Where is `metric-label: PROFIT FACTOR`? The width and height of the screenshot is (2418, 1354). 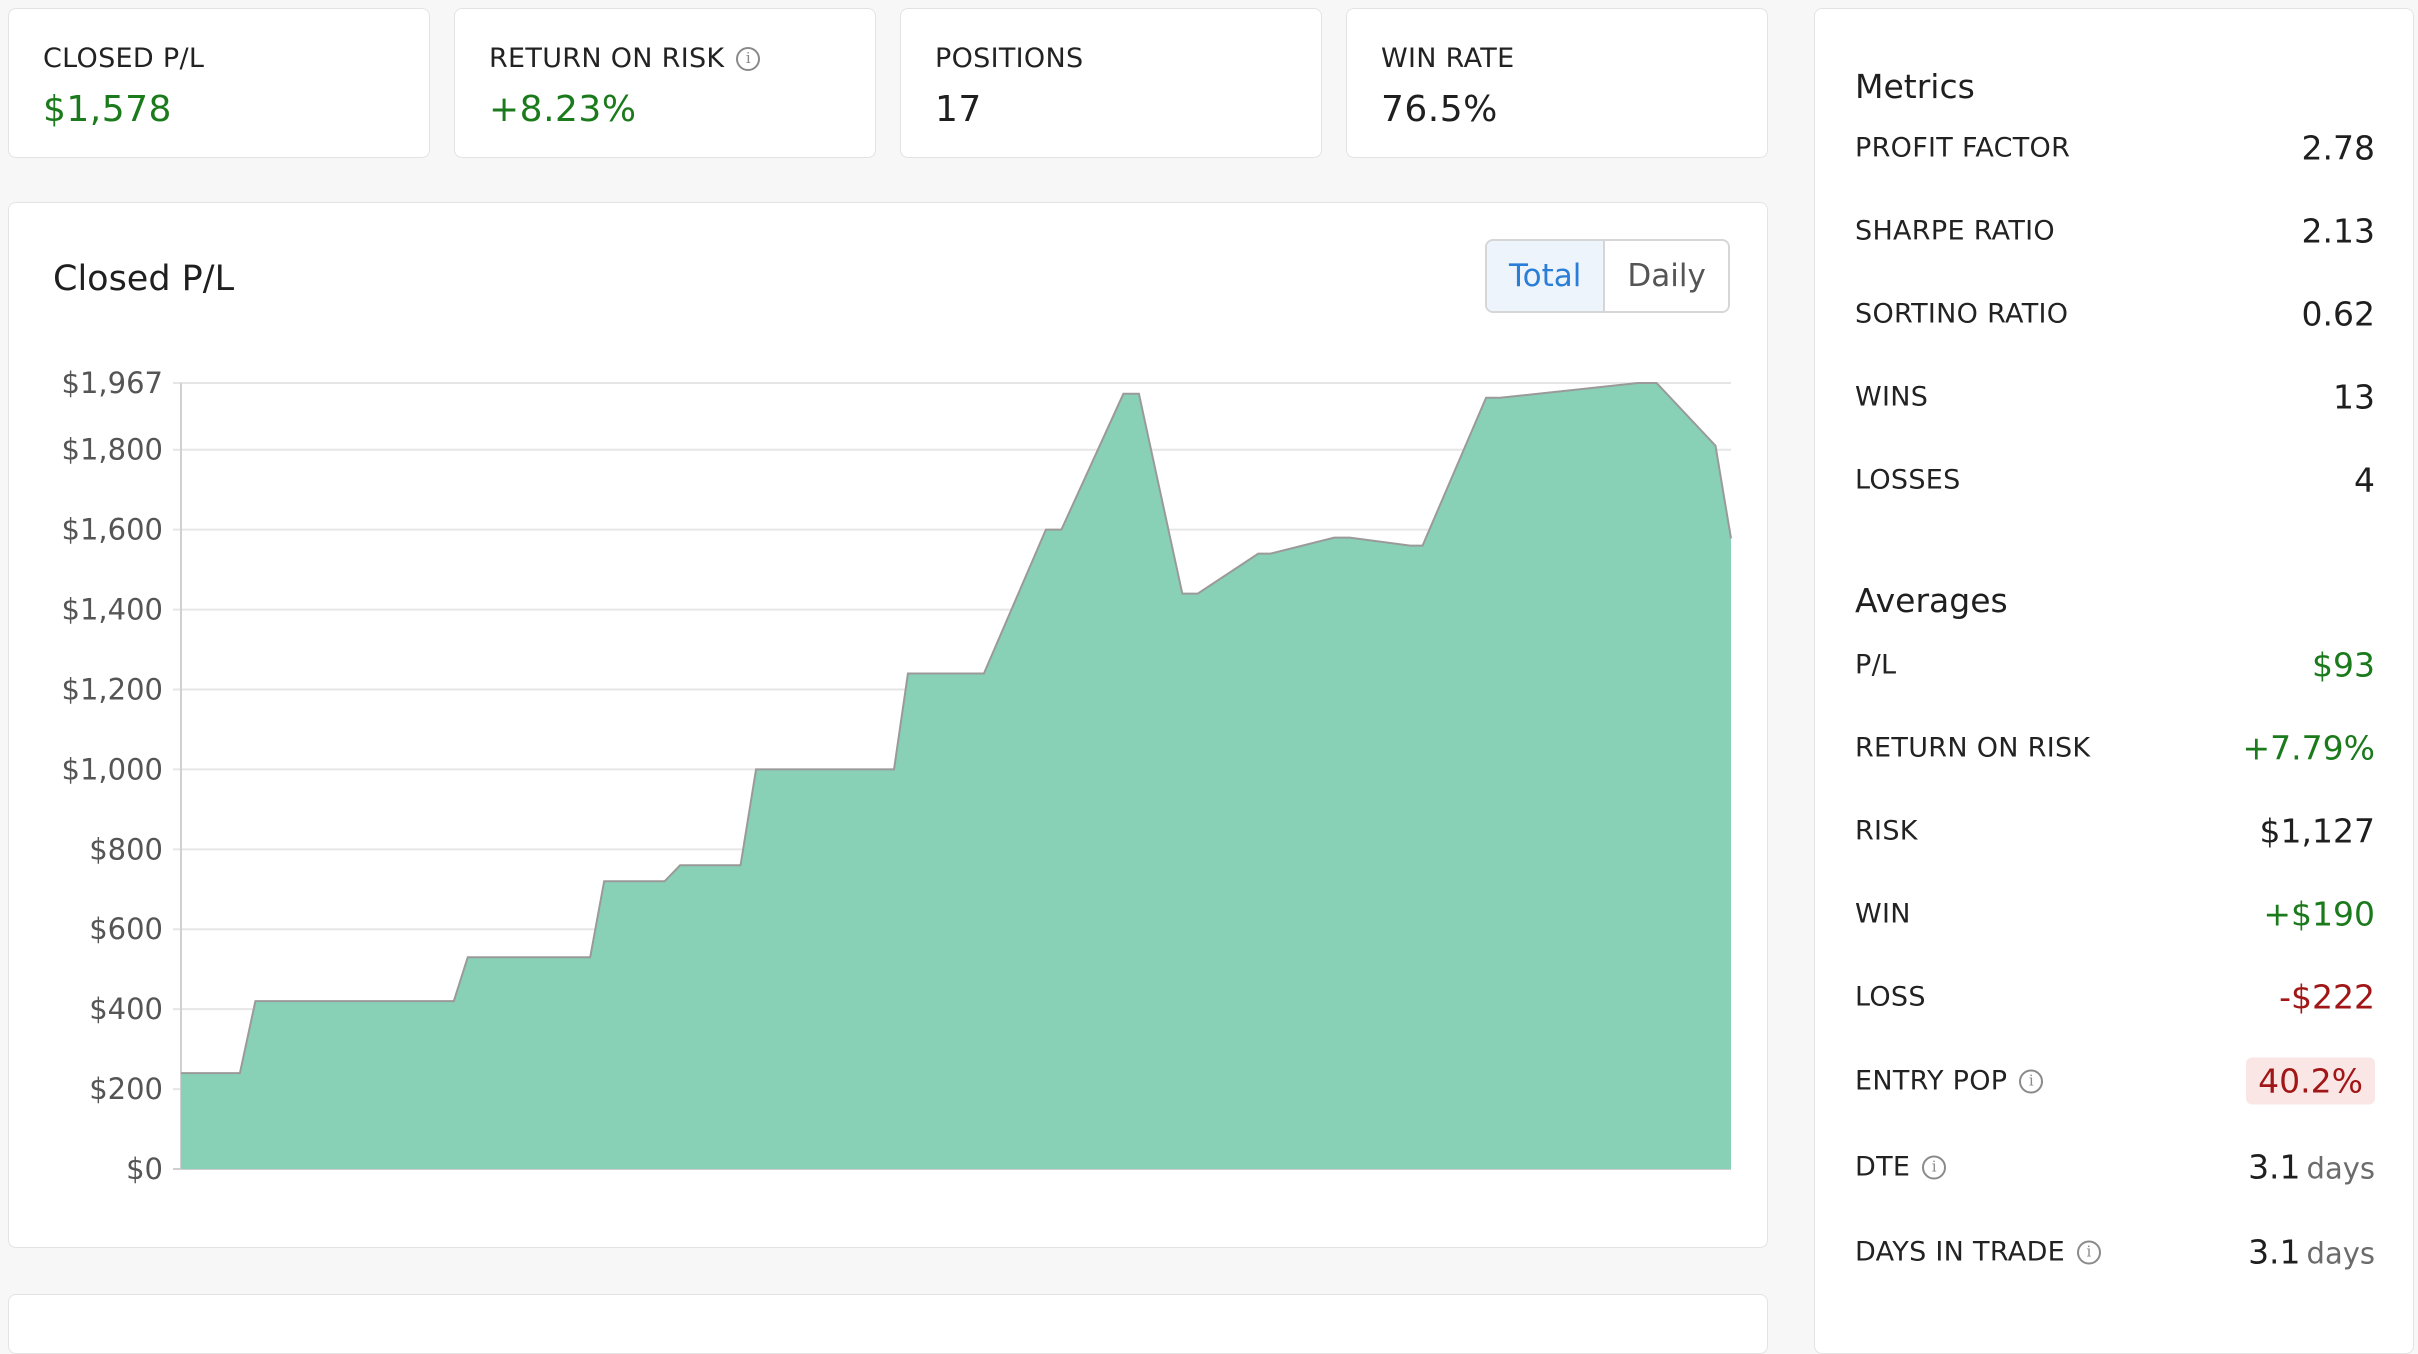 metric-label: PROFIT FACTOR is located at coordinates (1963, 148).